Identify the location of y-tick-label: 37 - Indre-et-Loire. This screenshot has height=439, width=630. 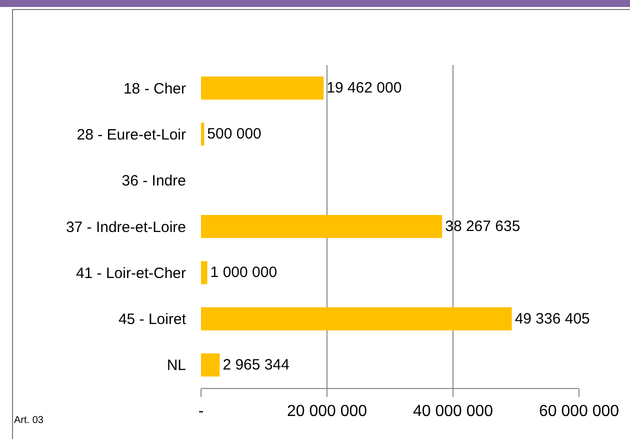
(126, 227).